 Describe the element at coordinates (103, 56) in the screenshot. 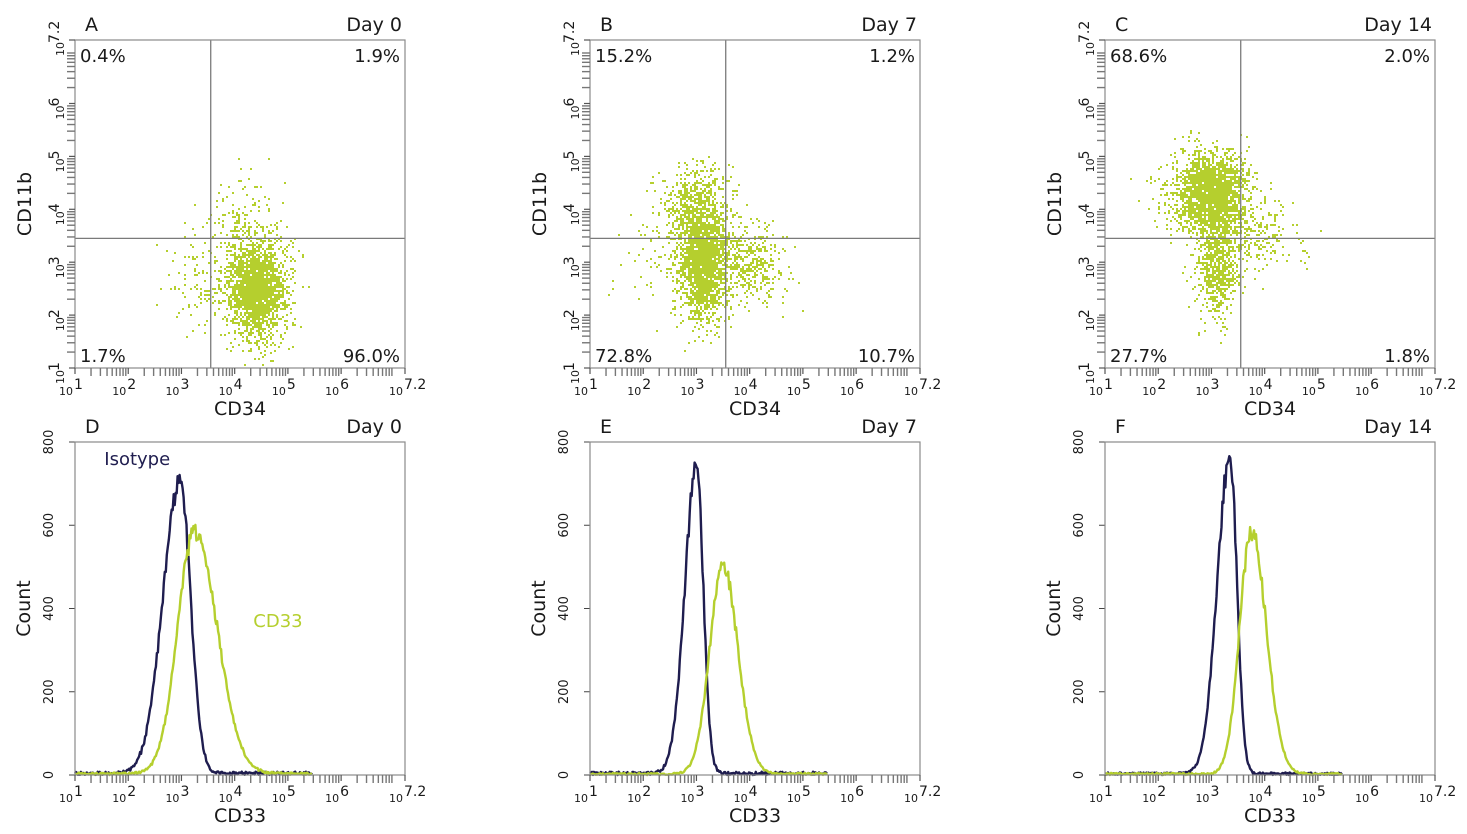

I see `quadrant-label-upper-left: 0.4%` at that location.